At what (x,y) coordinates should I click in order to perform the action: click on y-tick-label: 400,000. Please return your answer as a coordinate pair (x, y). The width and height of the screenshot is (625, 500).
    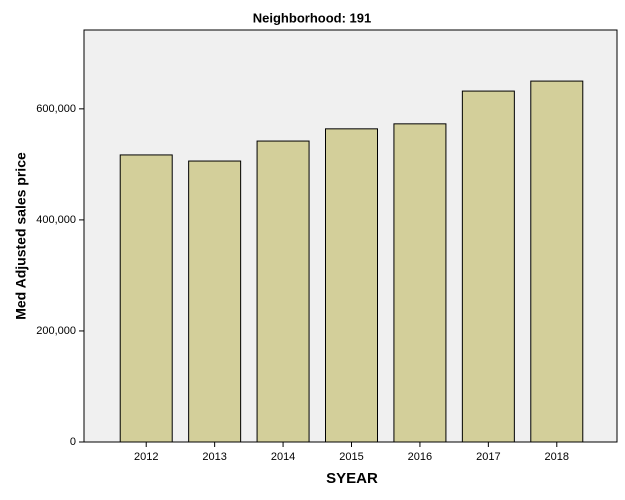
    Looking at the image, I should click on (56, 220).